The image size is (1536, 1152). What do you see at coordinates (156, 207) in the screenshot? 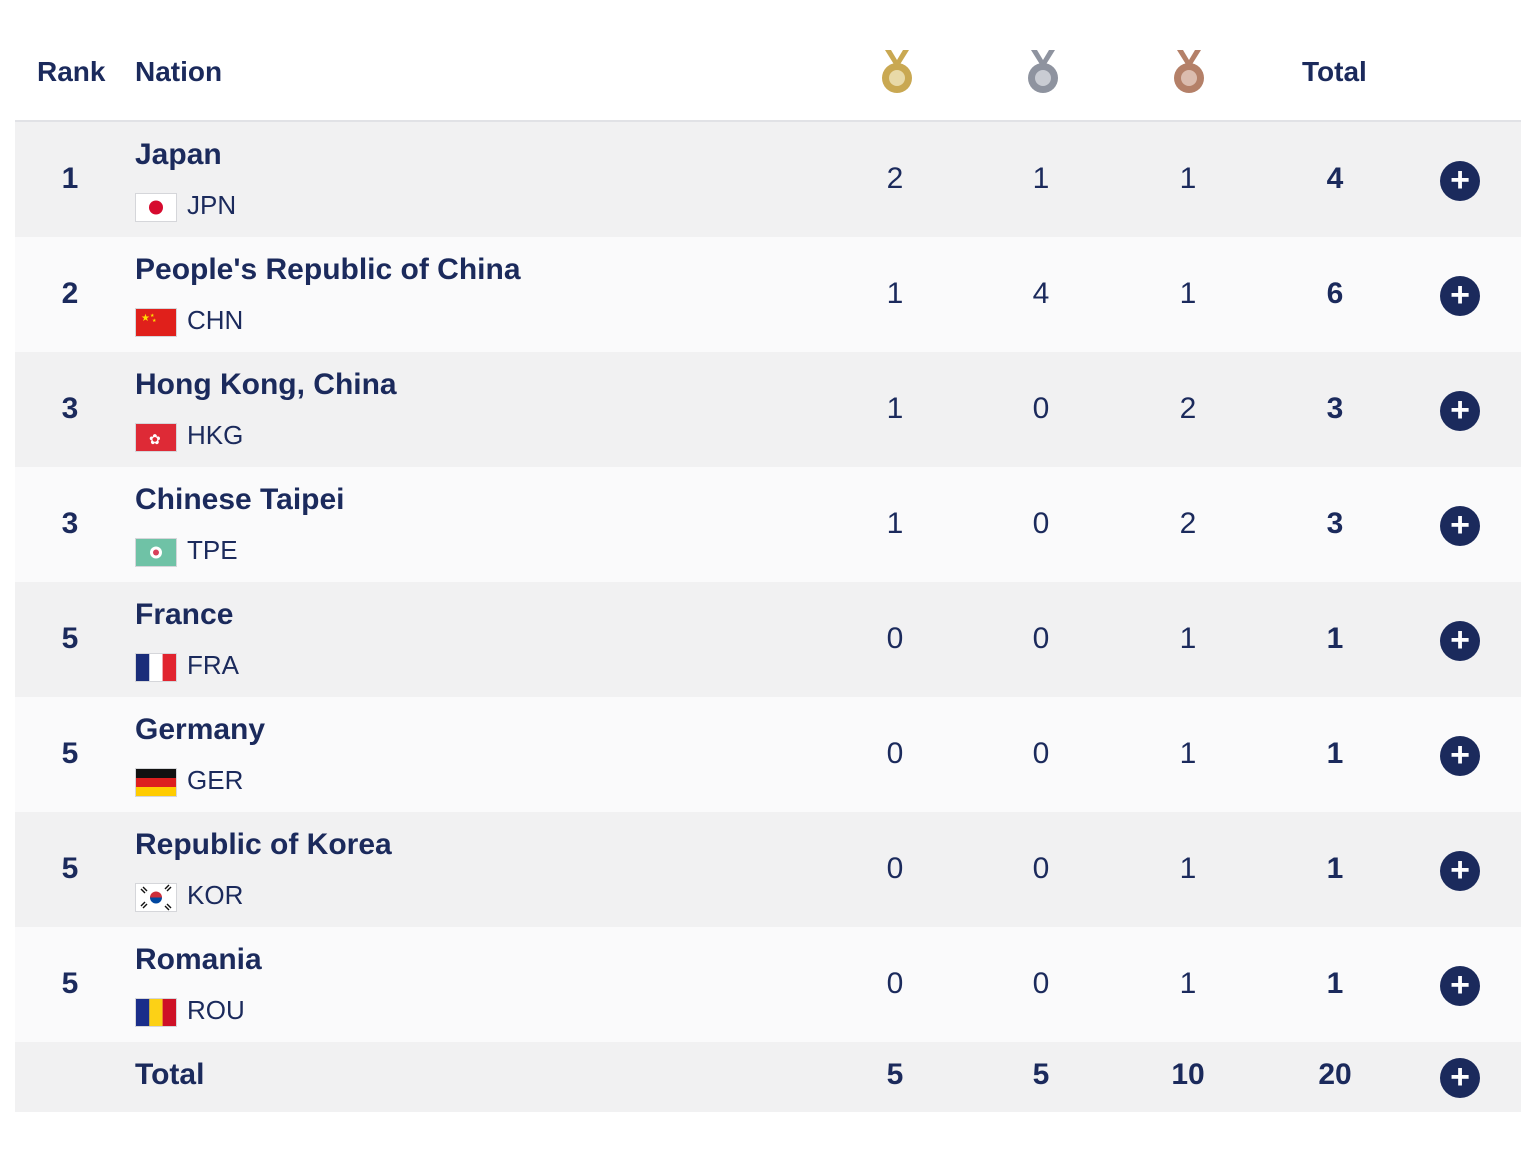
I see `japan-flag-icon` at bounding box center [156, 207].